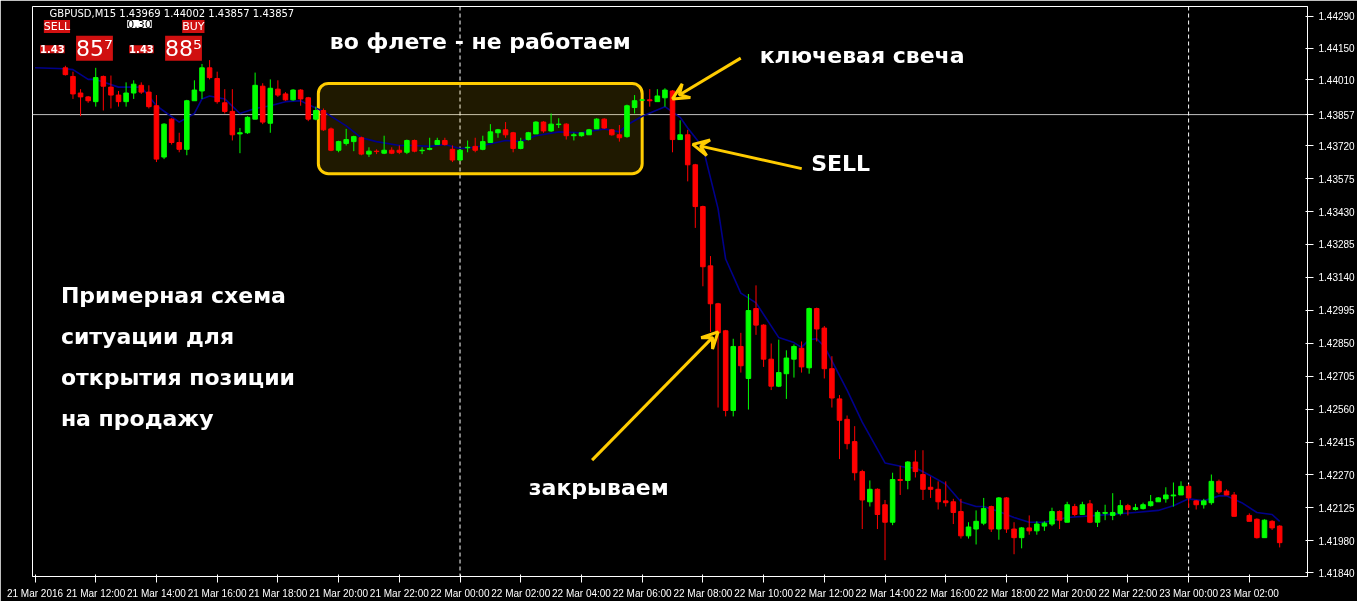  I want to click on x-tick-label: 22 Mar 10:00, so click(764, 593).